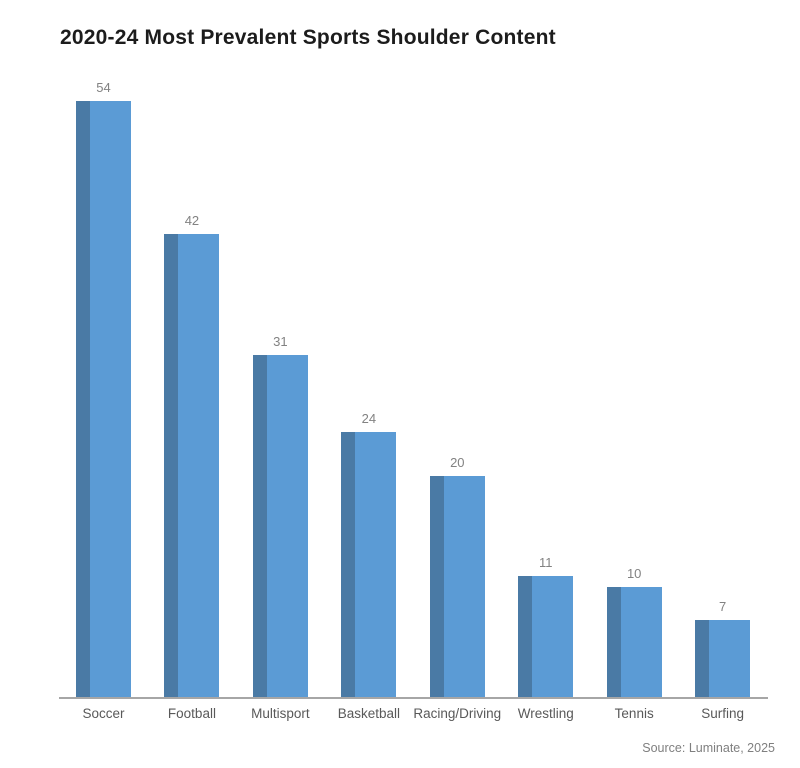 The width and height of the screenshot is (800, 768). What do you see at coordinates (280, 526) in the screenshot?
I see `bar-multisport` at bounding box center [280, 526].